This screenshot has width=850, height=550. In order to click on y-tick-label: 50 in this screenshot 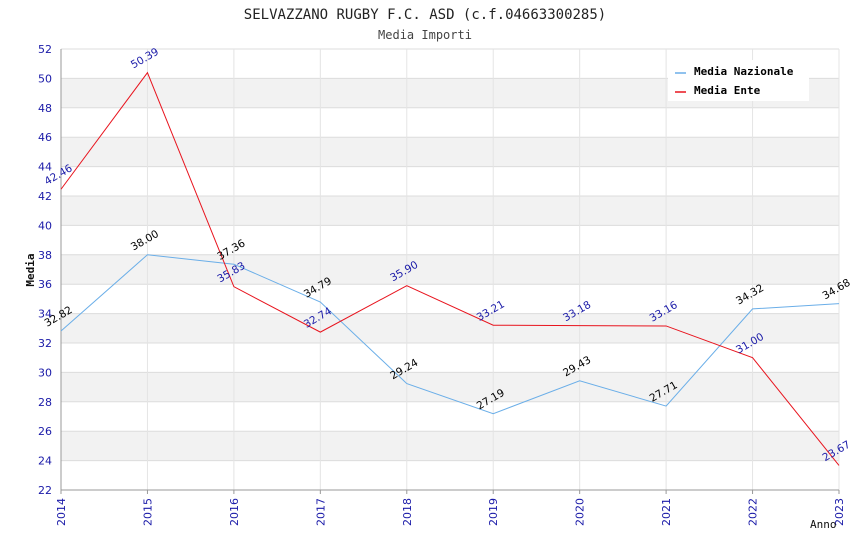, I will do `click(45, 78)`.